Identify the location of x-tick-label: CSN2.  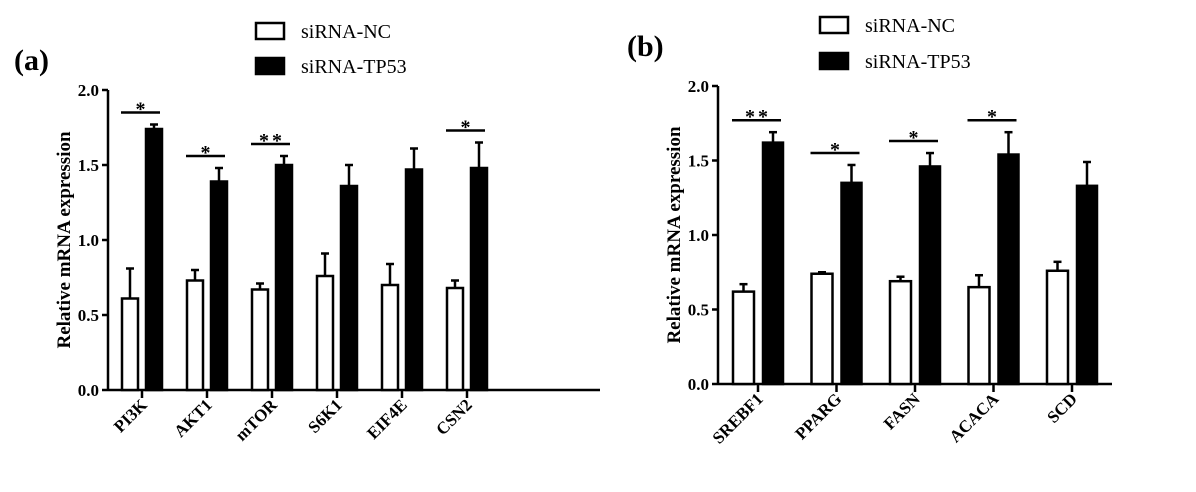
(453, 416).